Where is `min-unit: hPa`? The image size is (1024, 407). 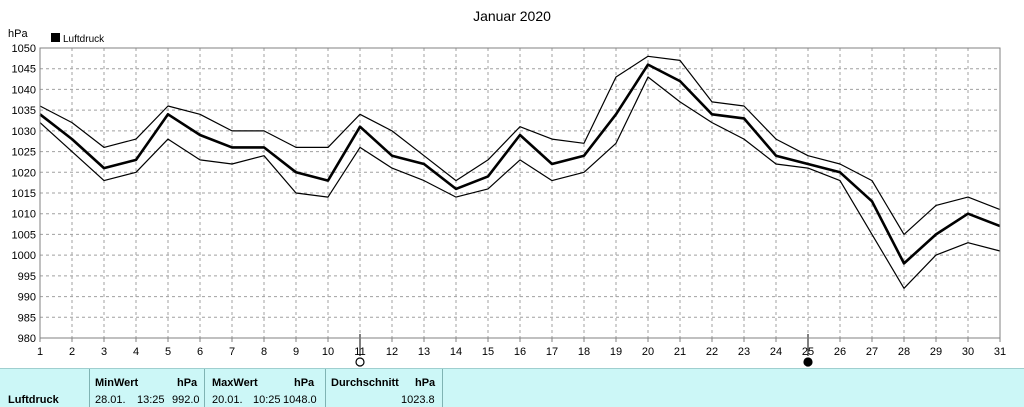
min-unit: hPa is located at coordinates (187, 383).